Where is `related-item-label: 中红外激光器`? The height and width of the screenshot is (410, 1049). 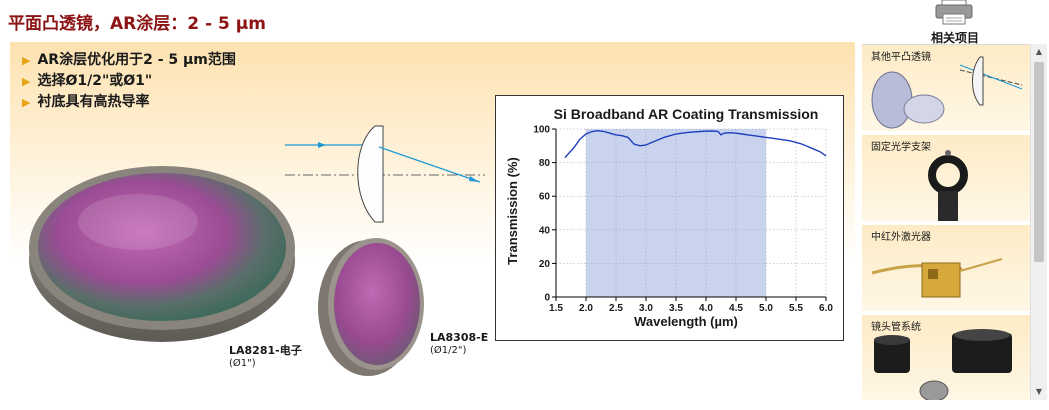 related-item-label: 中红外激光器 is located at coordinates (901, 237).